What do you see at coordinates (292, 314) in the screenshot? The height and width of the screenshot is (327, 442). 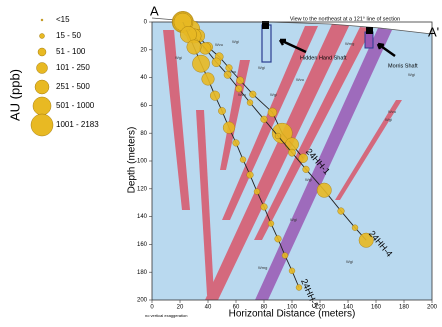 I see `x-axis-label: Horizontal Distance (meters)` at bounding box center [292, 314].